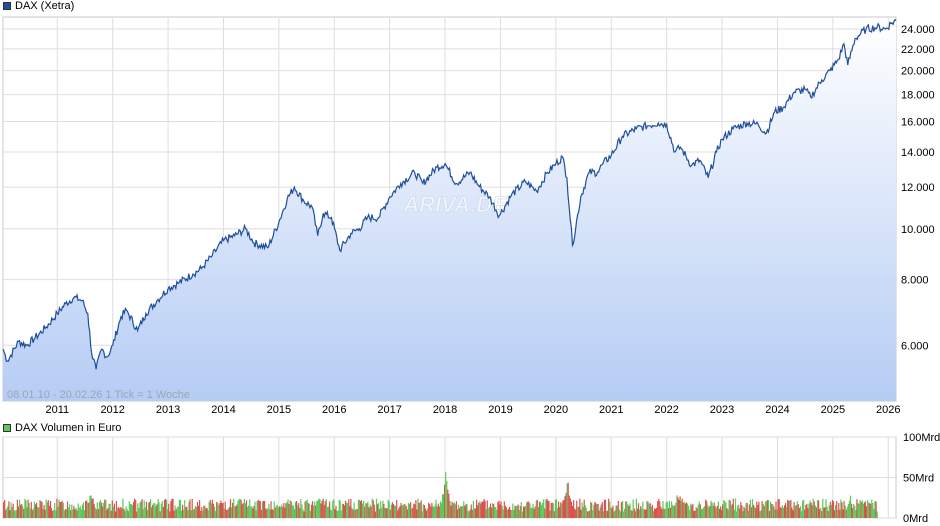  I want to click on price-y-tick-label: 16.000, so click(918, 123).